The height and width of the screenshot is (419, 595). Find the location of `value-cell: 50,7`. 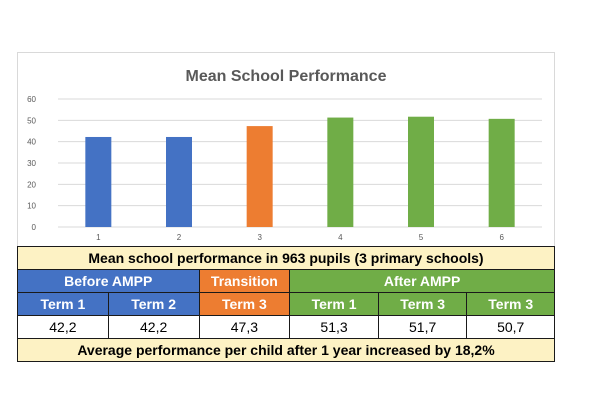

value-cell: 50,7 is located at coordinates (510, 327).